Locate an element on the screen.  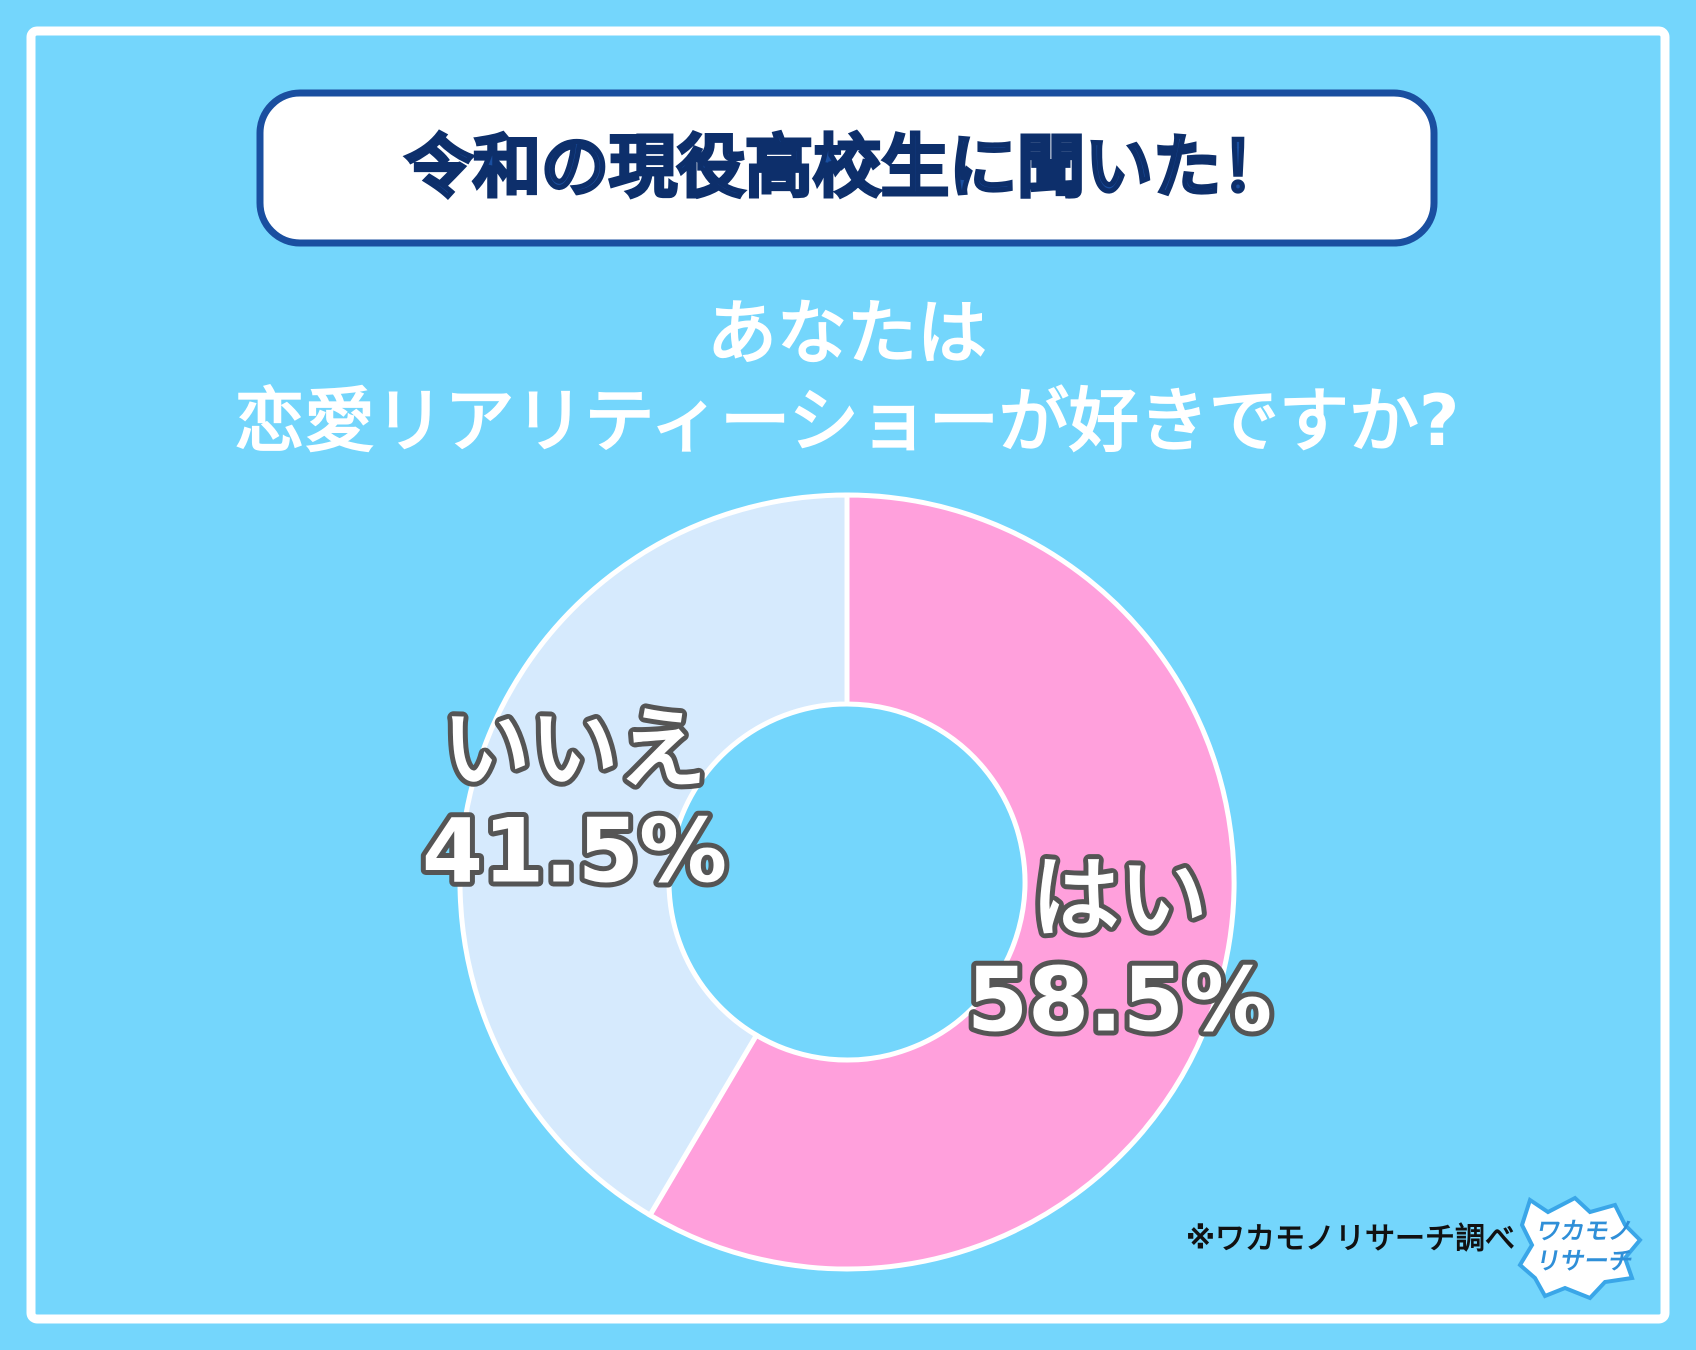
slice-value-label: 58.5% is located at coordinates (1119, 999).